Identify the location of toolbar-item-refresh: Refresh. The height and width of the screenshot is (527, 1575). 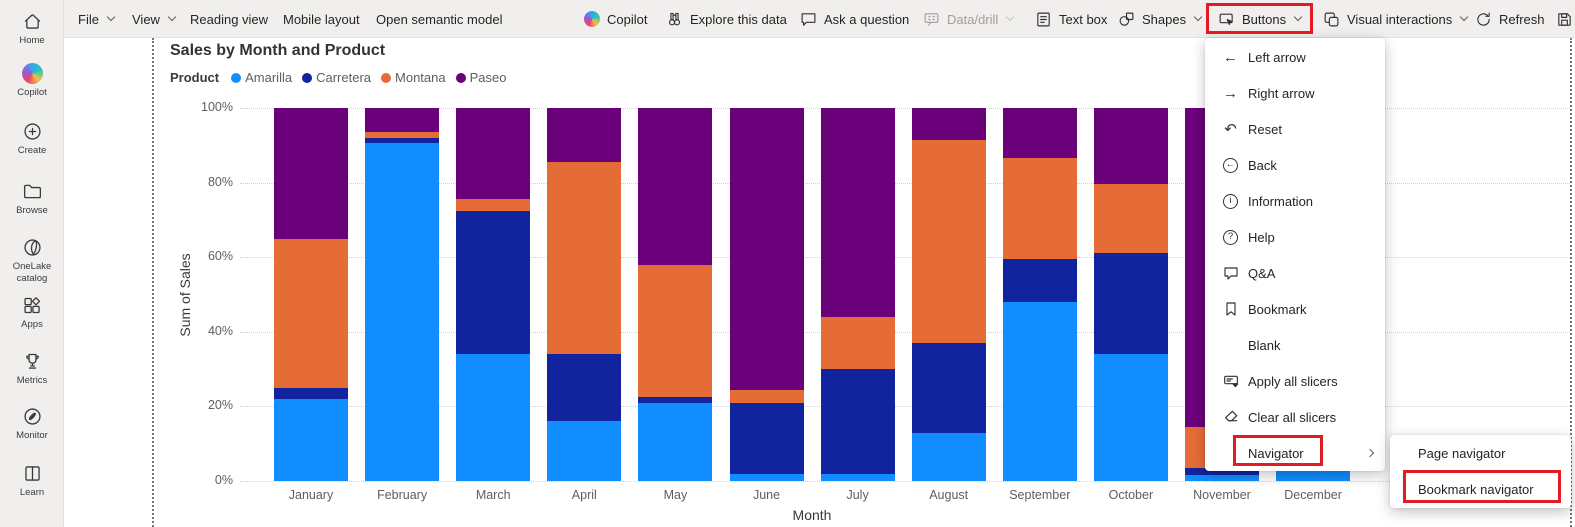
(1510, 19).